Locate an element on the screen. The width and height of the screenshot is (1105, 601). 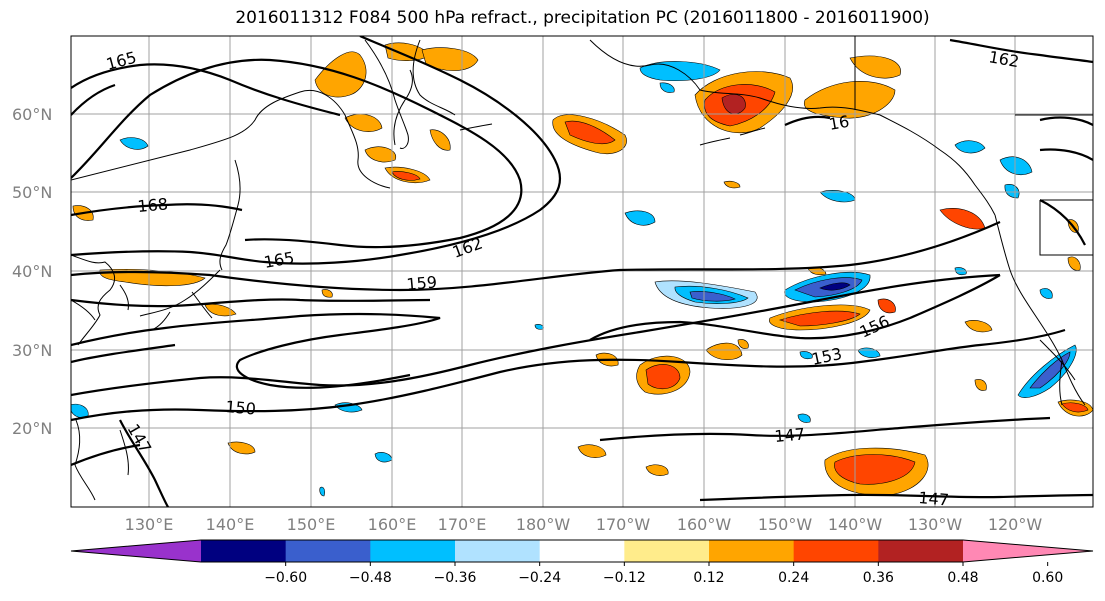
colorbar-tick-label: −0.60 is located at coordinates (285, 578).